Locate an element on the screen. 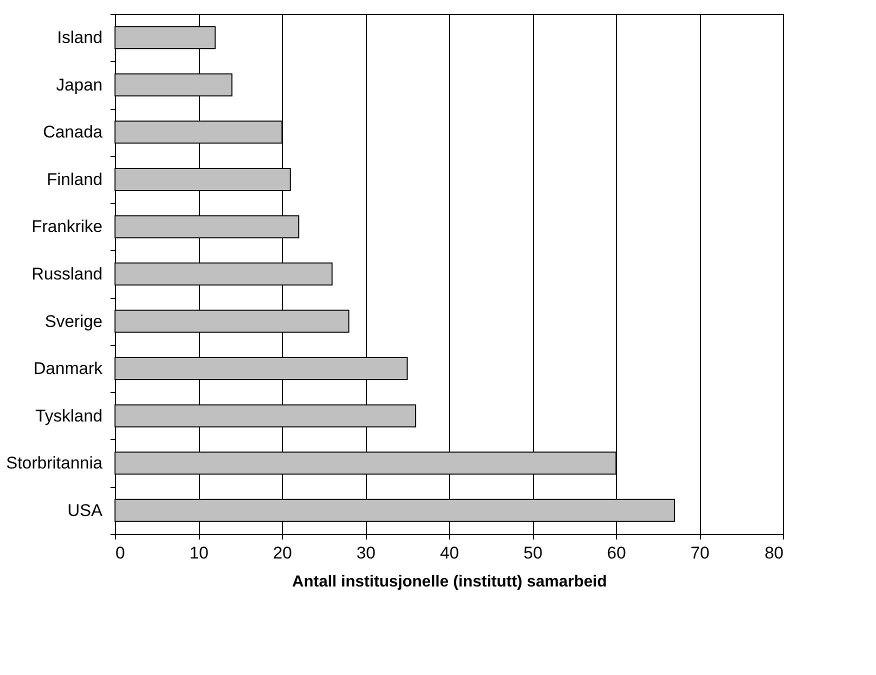 The width and height of the screenshot is (876, 675). y-tick-label: Frankrike is located at coordinates (67, 226).